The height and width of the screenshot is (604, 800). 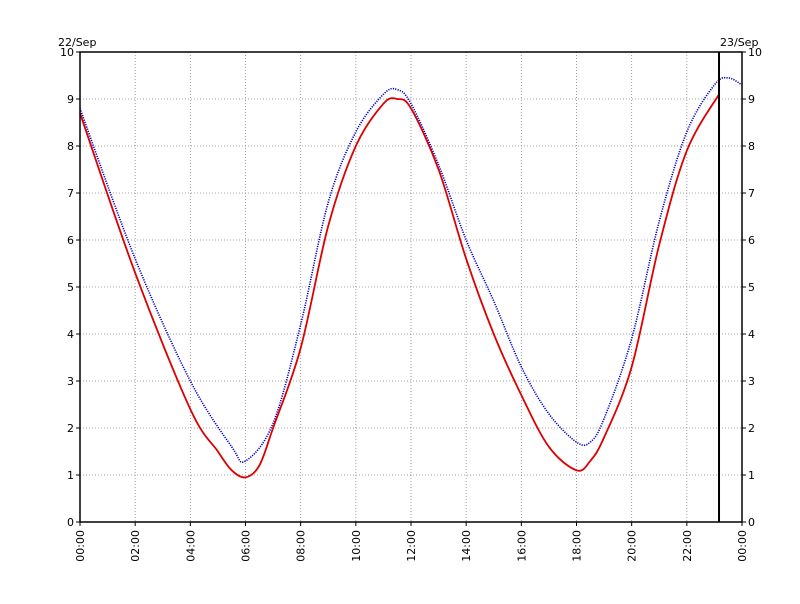 I want to click on x-tick-label: 10:00, so click(x=356, y=546).